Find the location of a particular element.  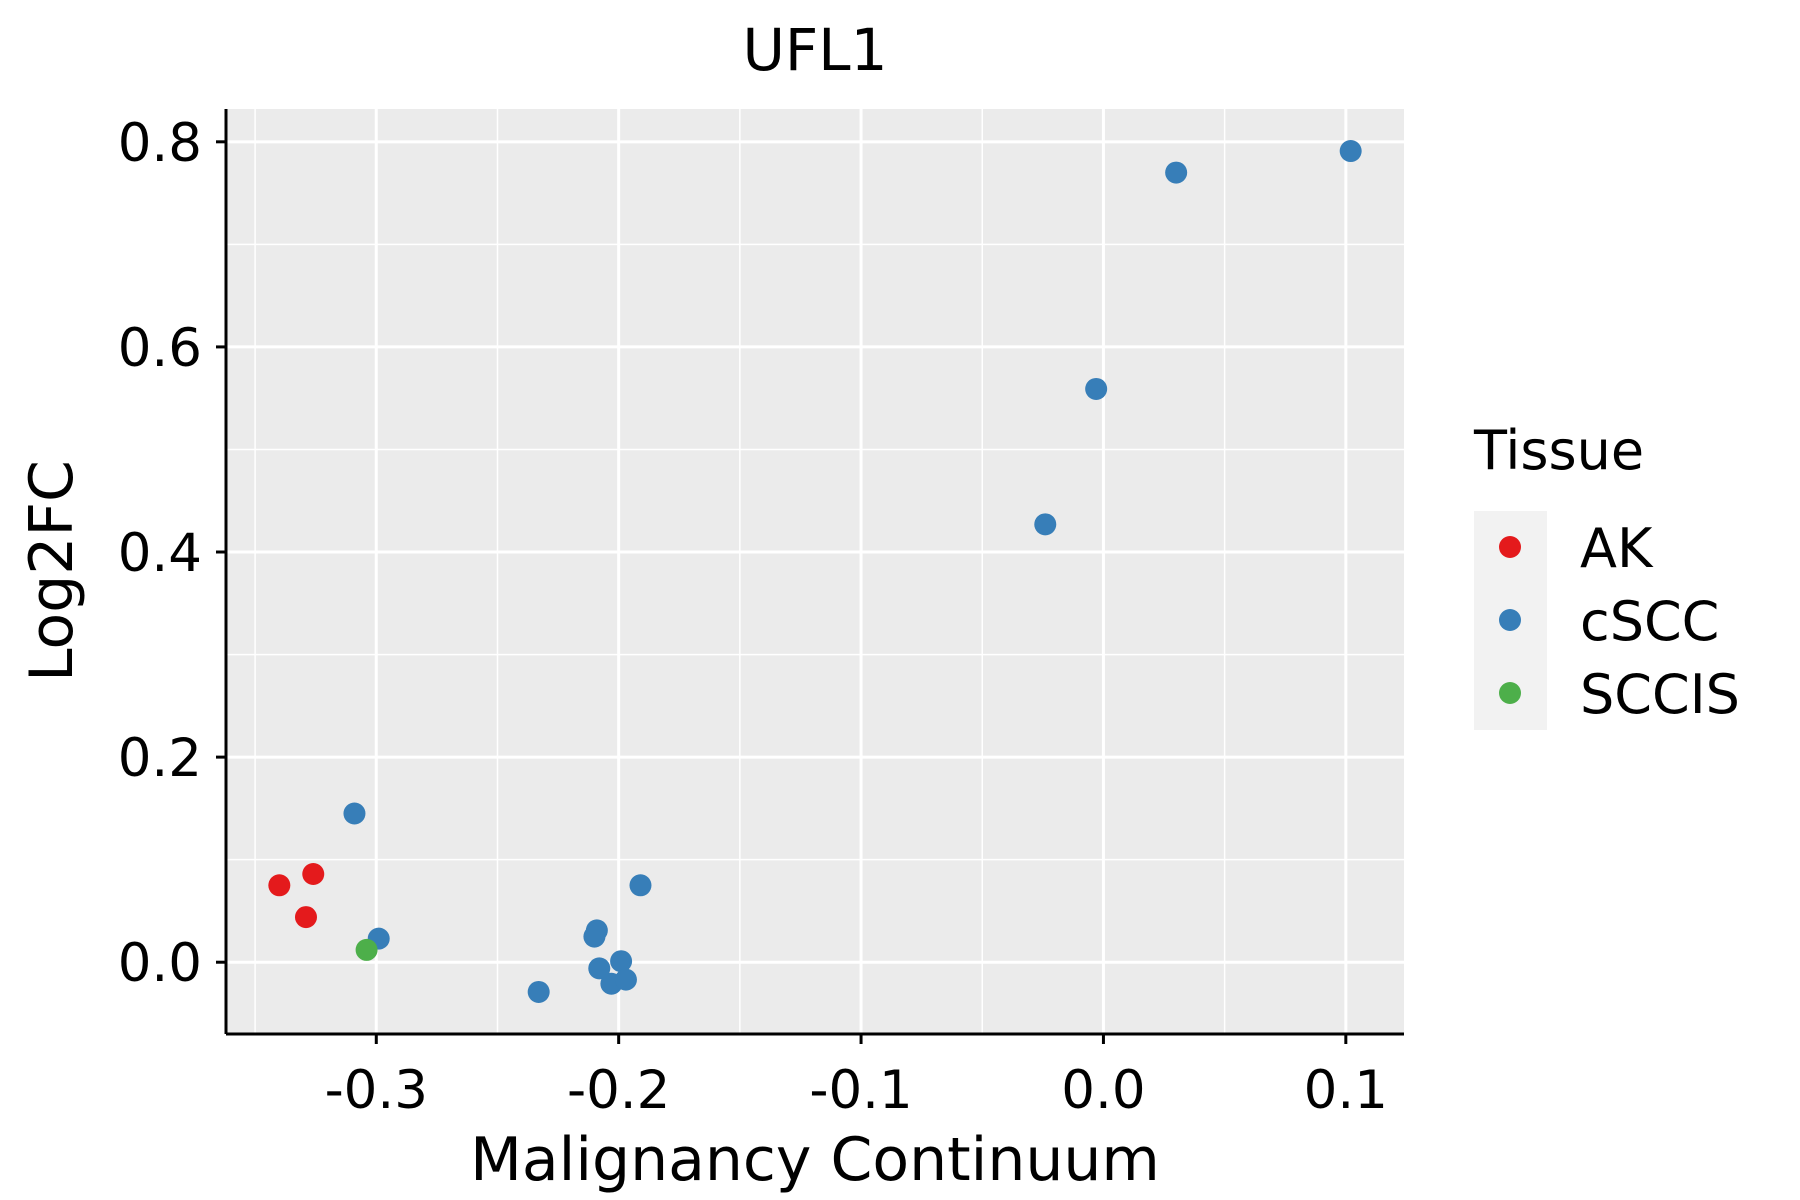

x-tick-label: -0.2 is located at coordinates (618, 1090).